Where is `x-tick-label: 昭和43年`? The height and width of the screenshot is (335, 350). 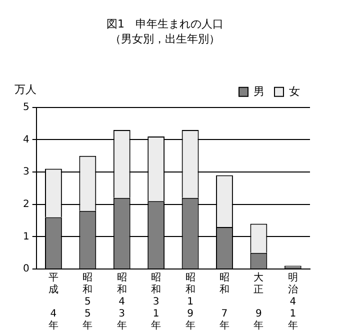
x-tick-label: 昭和43年 is located at coordinates (121, 302).